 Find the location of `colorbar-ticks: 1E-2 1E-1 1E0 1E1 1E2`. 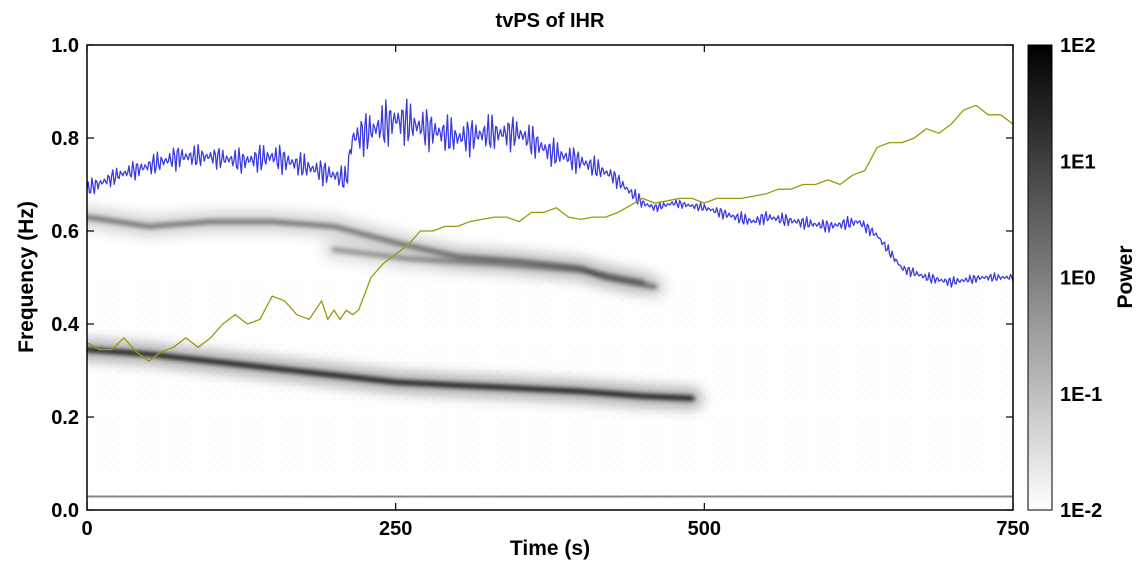

colorbar-ticks: 1E-2 1E-1 1E0 1E1 1E2 is located at coordinates (1081, 278).